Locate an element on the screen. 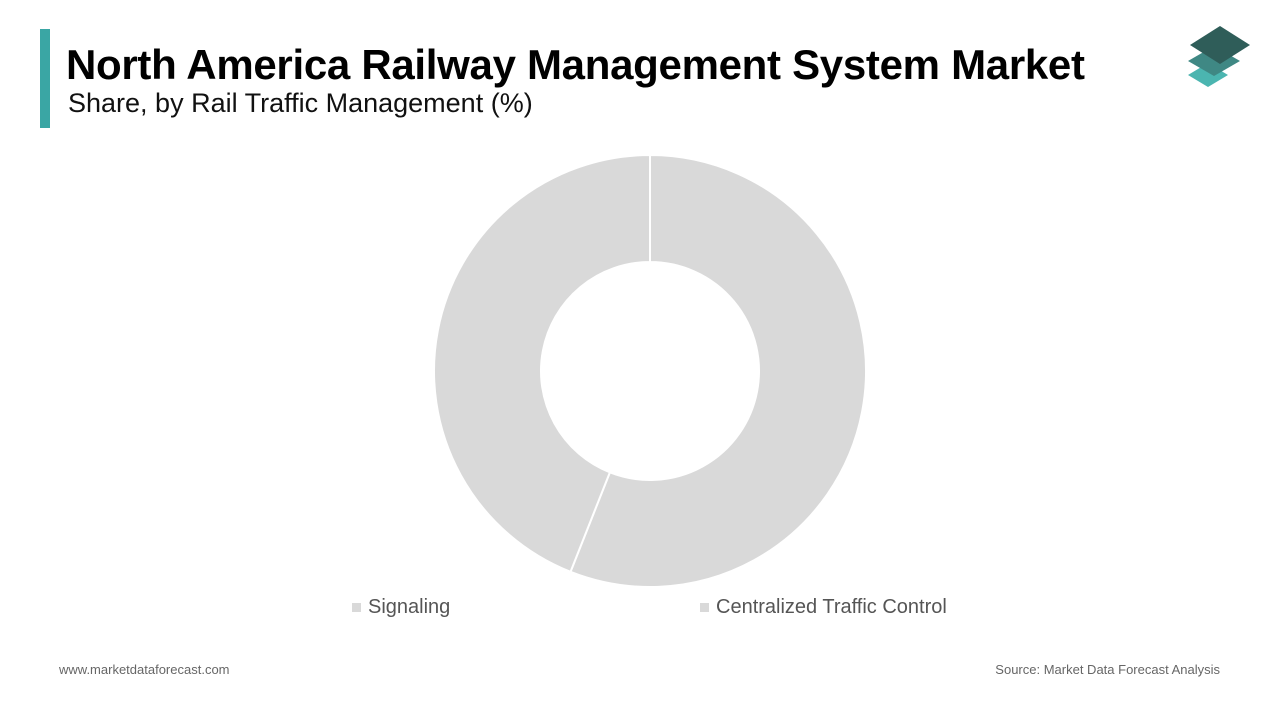 This screenshot has height=720, width=1280. legend-item-signaling: Signaling is located at coordinates (401, 607).